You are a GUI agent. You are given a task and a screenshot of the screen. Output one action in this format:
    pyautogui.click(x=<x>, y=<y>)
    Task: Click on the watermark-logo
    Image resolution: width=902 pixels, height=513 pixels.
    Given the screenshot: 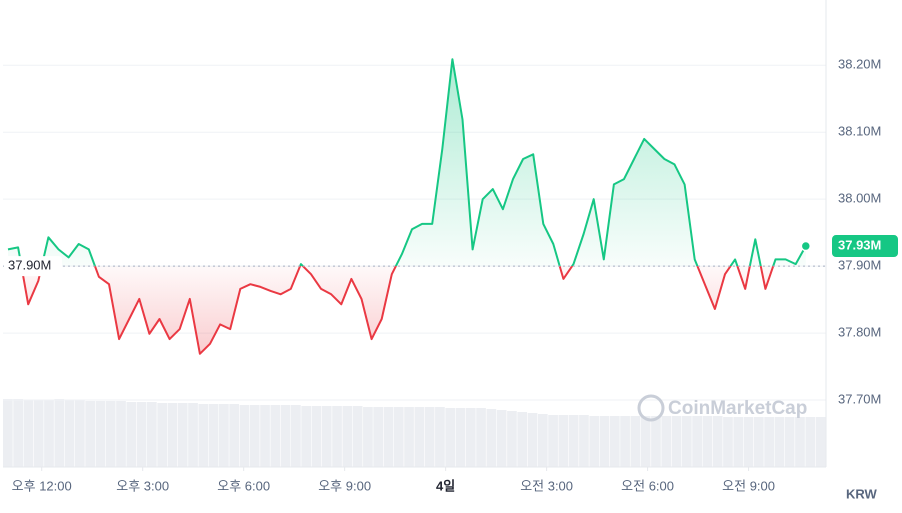 What is the action you would take?
    pyautogui.click(x=651, y=408)
    